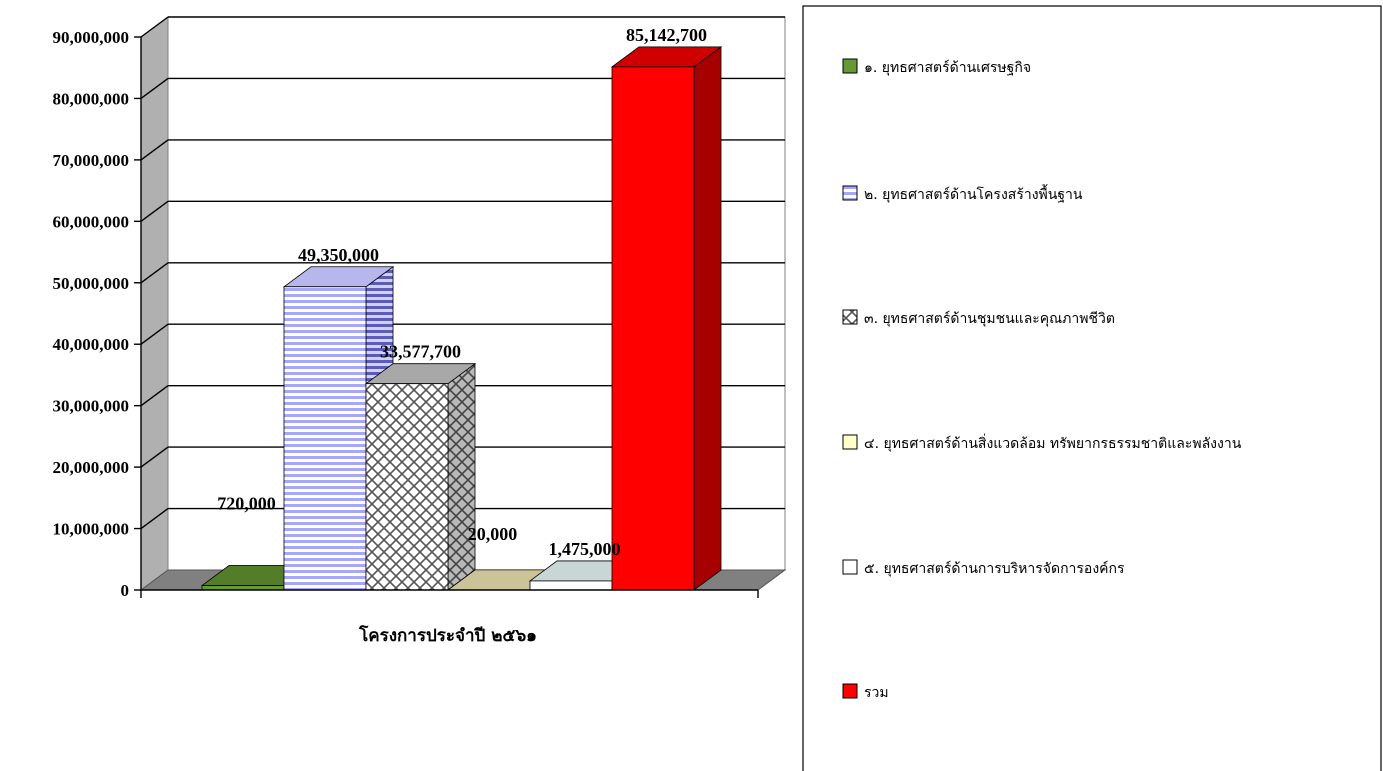  I want to click on legend-item: ๑. ยุทธศาสตร์ด้านเศรษฐกิจ, so click(936, 67).